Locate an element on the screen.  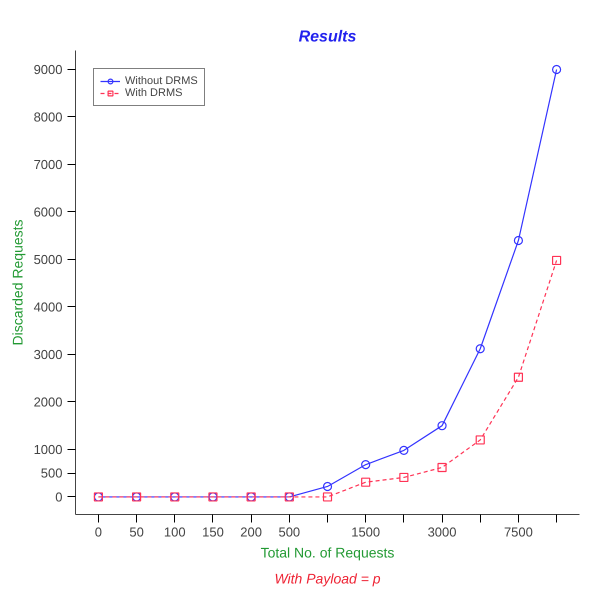
y-tick-label: 500 is located at coordinates (51, 473).